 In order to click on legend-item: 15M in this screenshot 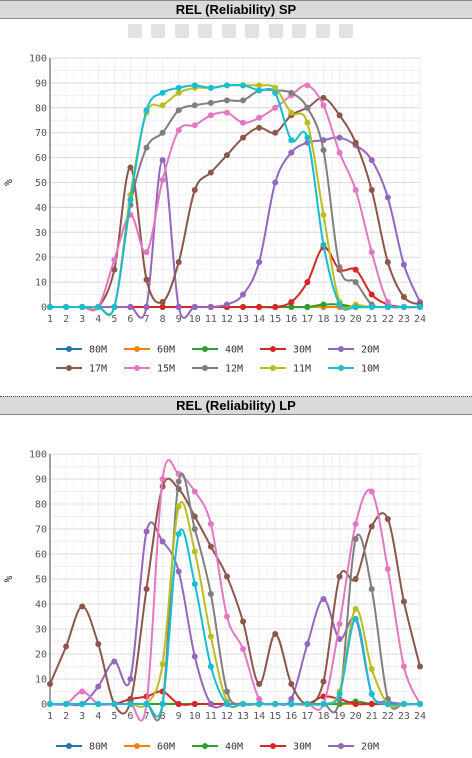, I will do `click(149, 369)`.